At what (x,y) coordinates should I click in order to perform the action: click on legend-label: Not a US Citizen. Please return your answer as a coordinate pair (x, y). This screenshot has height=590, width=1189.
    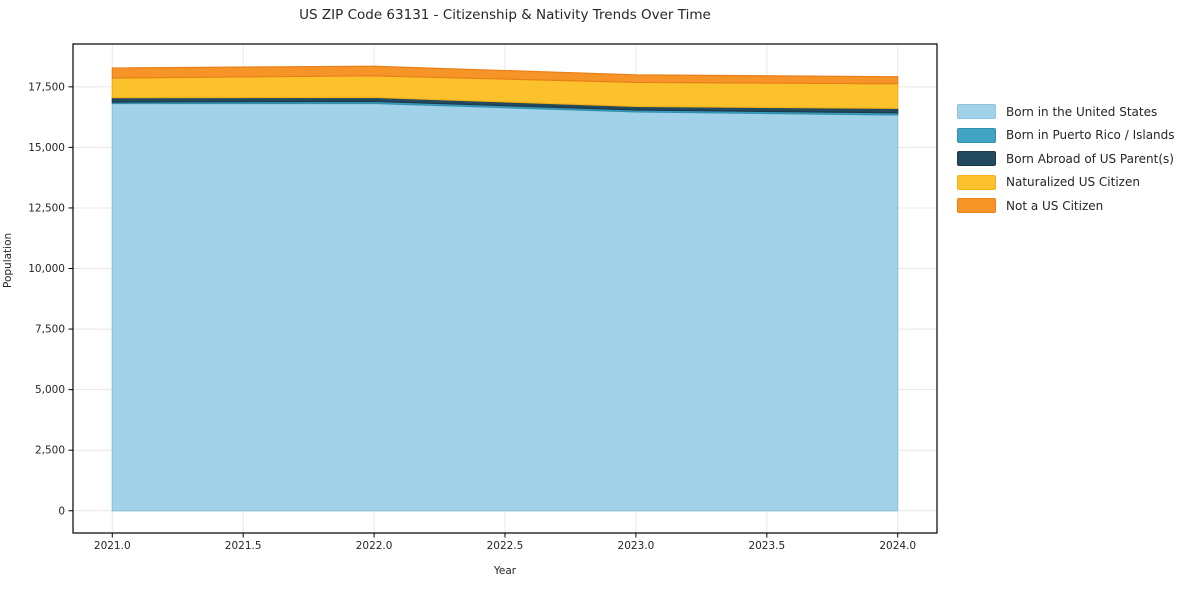
    Looking at the image, I should click on (1055, 205).